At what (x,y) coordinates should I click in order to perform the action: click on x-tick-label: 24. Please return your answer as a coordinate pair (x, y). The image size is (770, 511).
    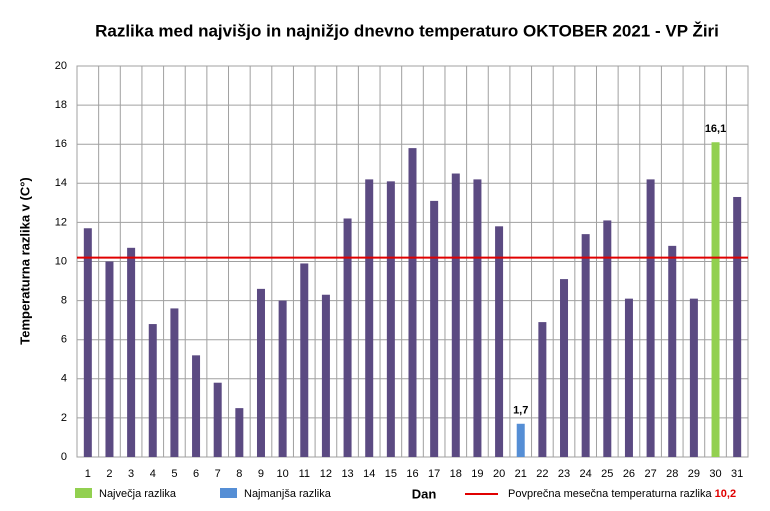
    Looking at the image, I should click on (586, 474).